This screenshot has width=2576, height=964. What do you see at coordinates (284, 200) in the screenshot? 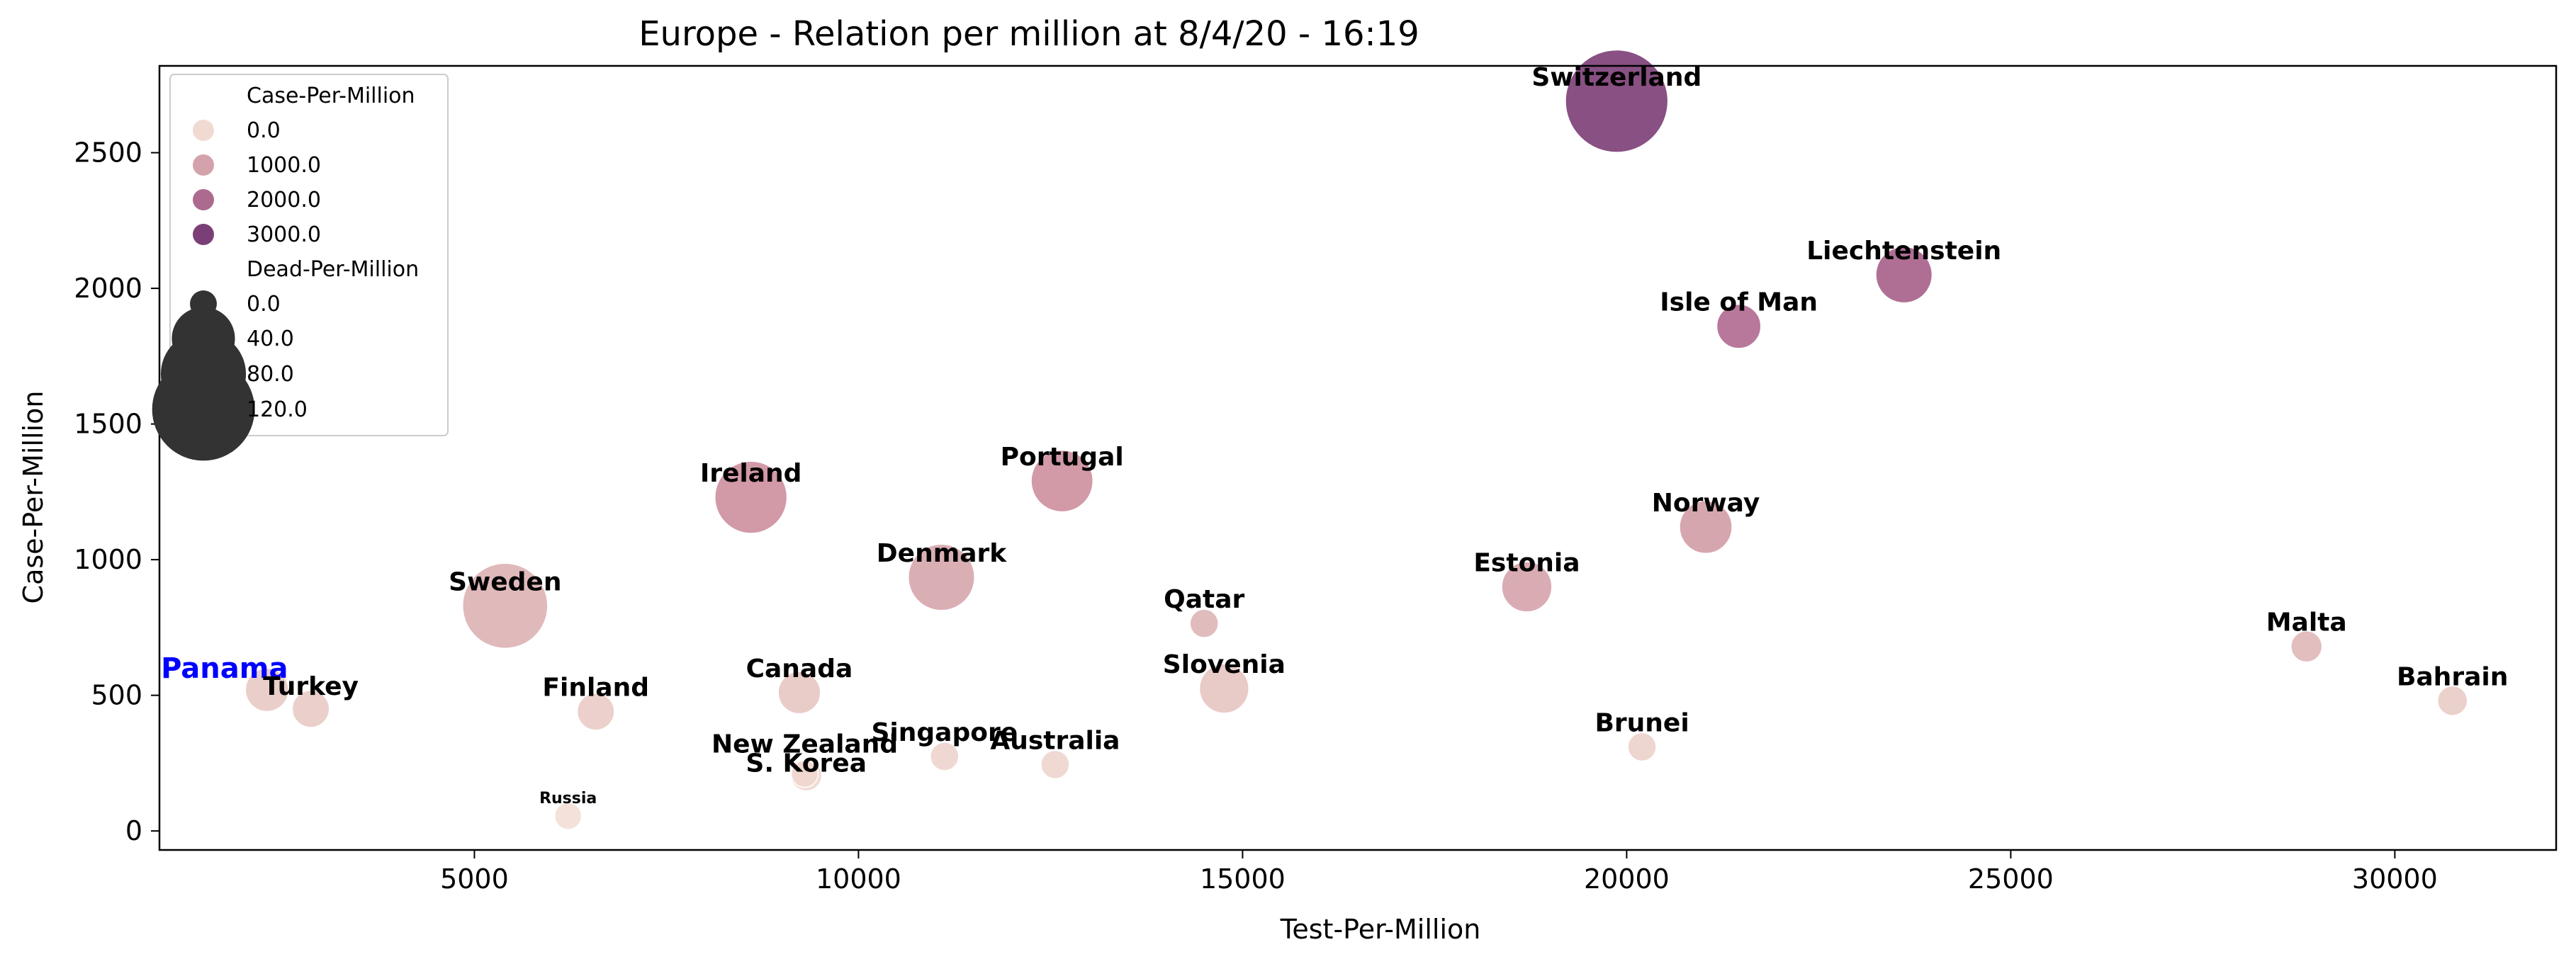
I see `legend-hue-label: 2000.0` at bounding box center [284, 200].